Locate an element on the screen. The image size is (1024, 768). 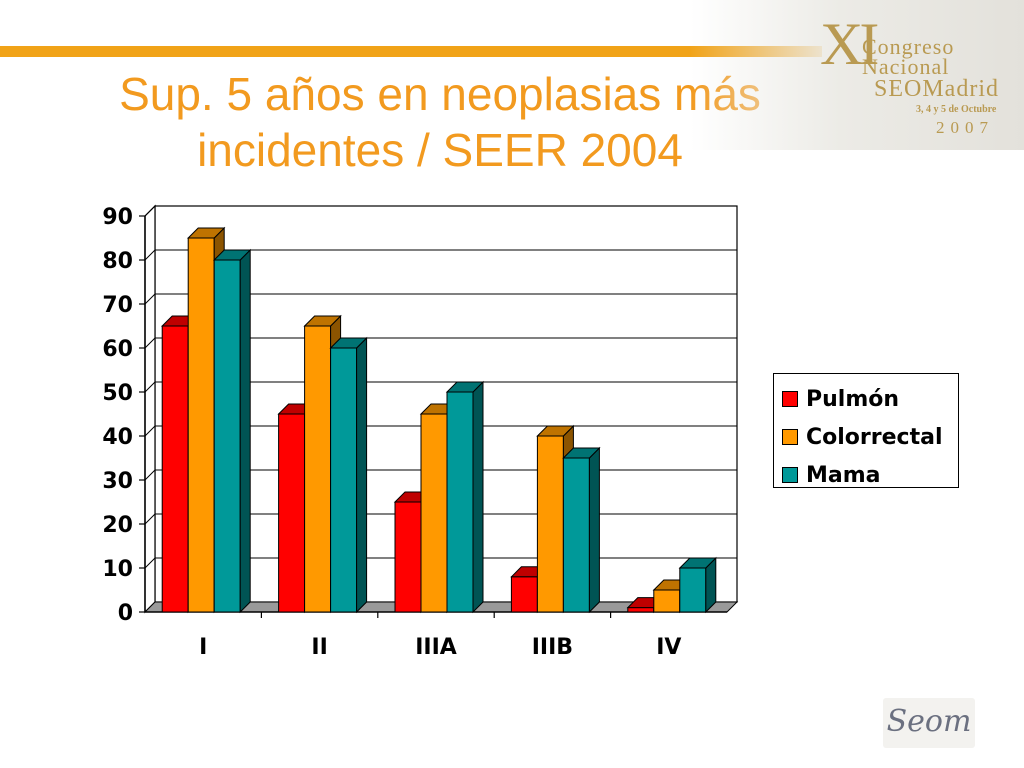
congress-logo-background is located at coordinates (857, 75).